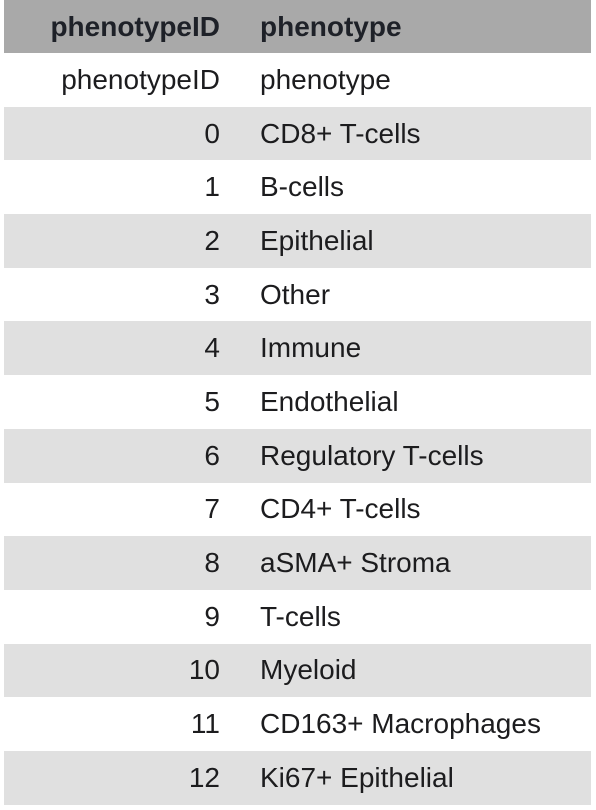  What do you see at coordinates (212, 616) in the screenshot?
I see `phenotype-id-cell: 9` at bounding box center [212, 616].